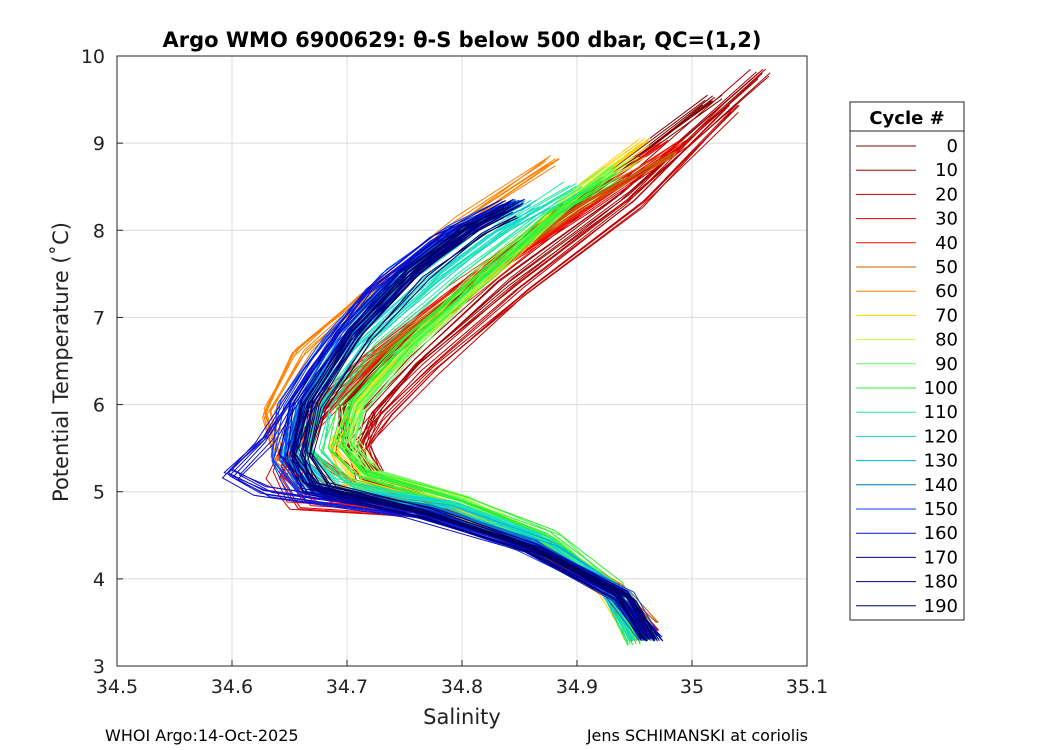  Describe the element at coordinates (99, 318) in the screenshot. I see `y-tick-label: 7` at that location.